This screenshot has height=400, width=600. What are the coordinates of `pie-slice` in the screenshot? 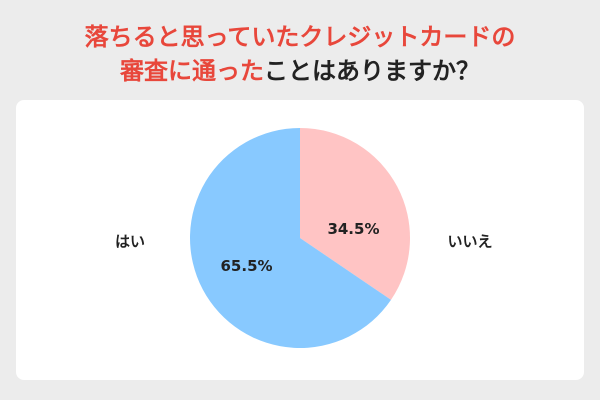 It's located at (355, 214).